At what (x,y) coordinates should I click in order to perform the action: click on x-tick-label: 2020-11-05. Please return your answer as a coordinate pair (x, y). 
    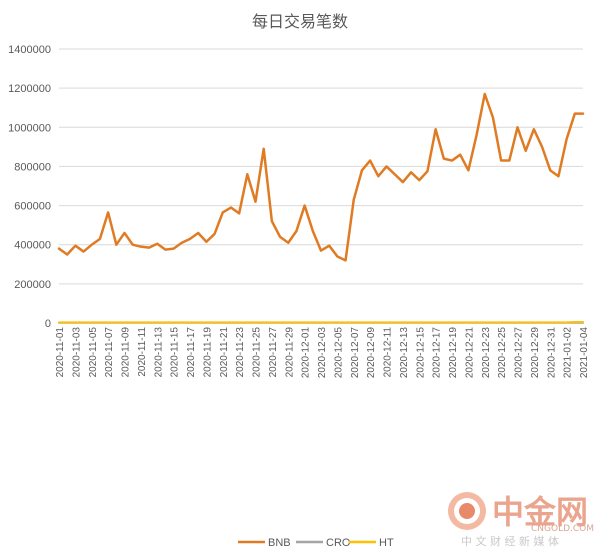
    Looking at the image, I should click on (93, 352).